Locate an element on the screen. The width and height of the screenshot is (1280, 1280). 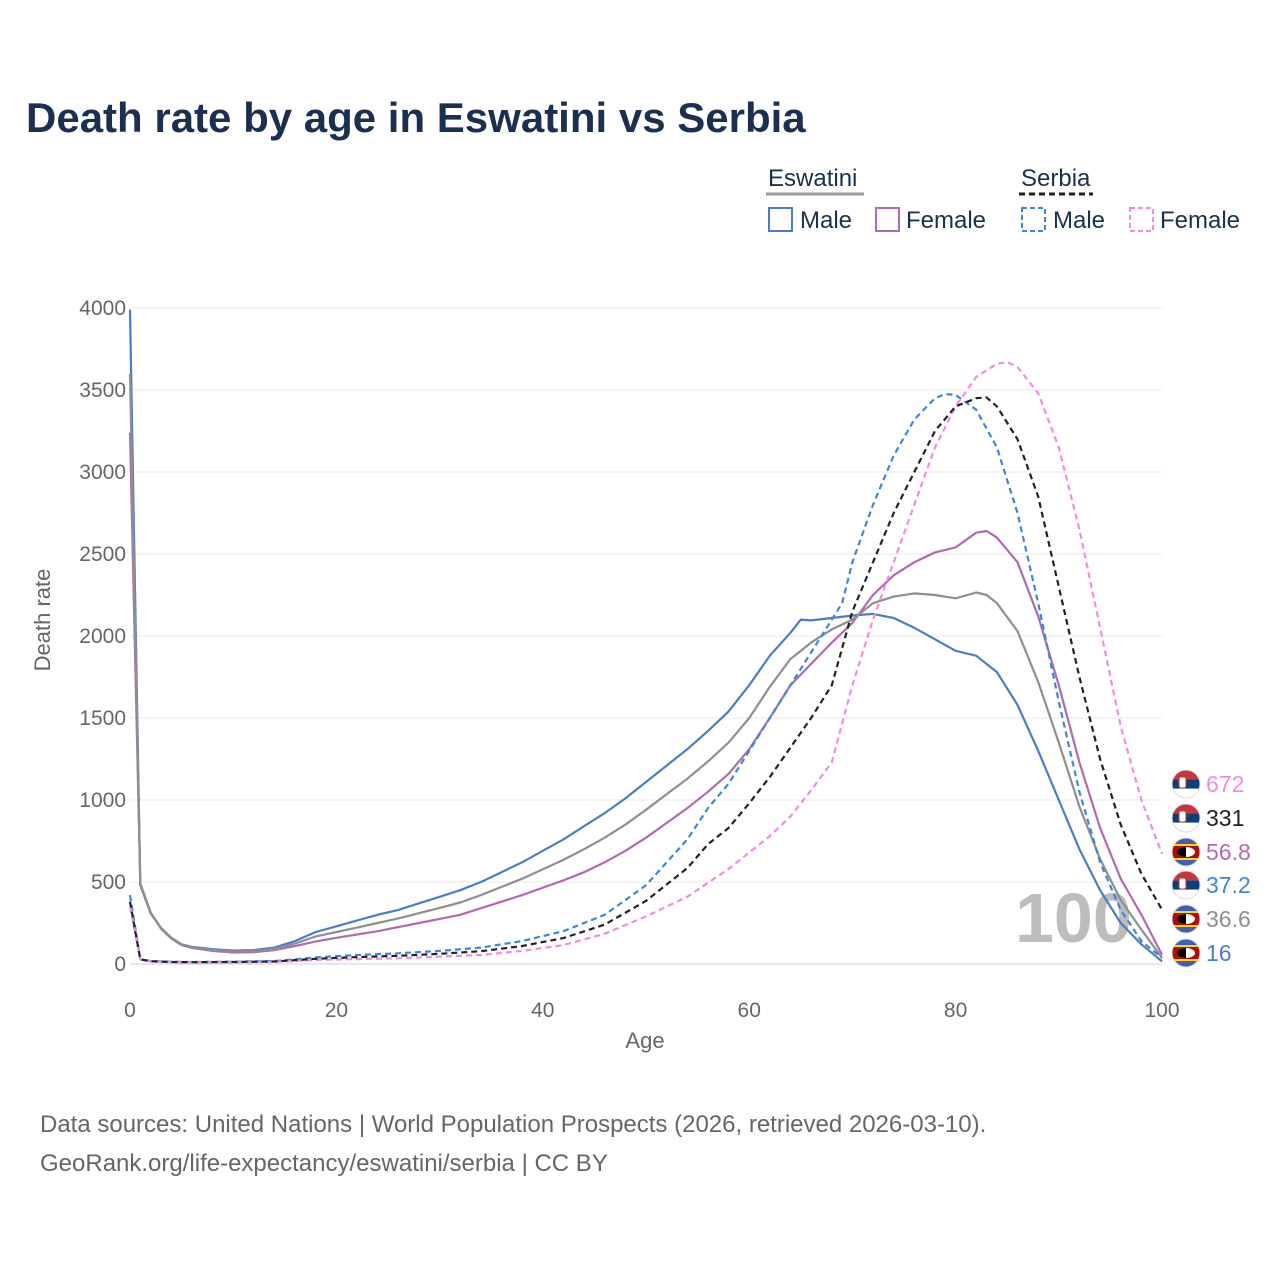
y-tick-label: 3000 is located at coordinates (102, 472).